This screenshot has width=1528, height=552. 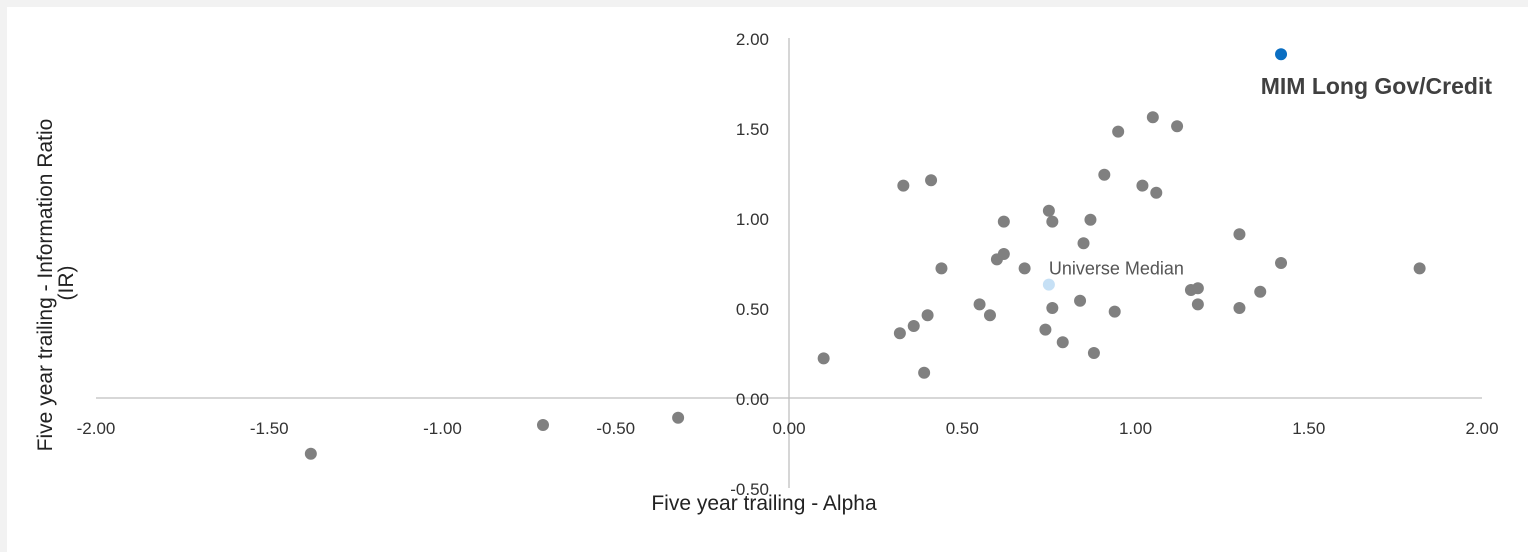 What do you see at coordinates (962, 428) in the screenshot?
I see `x-tick-label: 0.50` at bounding box center [962, 428].